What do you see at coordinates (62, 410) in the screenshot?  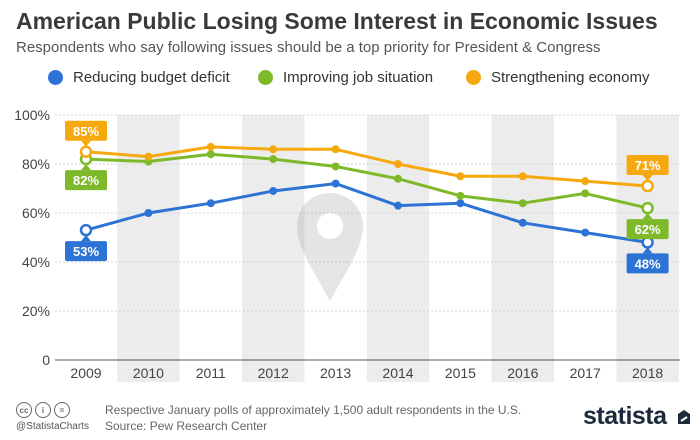 I see `no-derivatives-icon: =` at bounding box center [62, 410].